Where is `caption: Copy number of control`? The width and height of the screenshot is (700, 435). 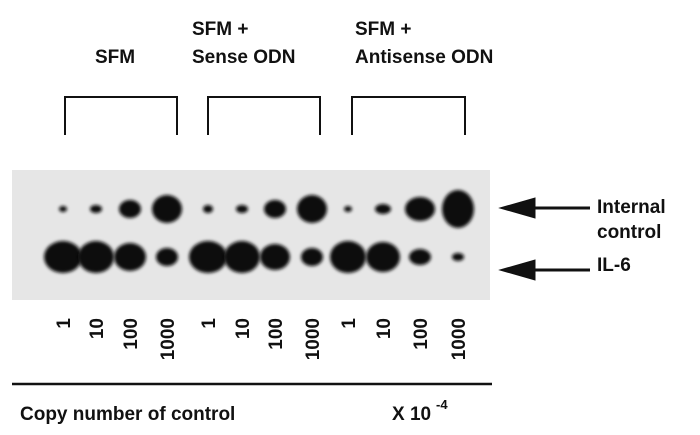
caption: Copy number of control is located at coordinates (127, 414).